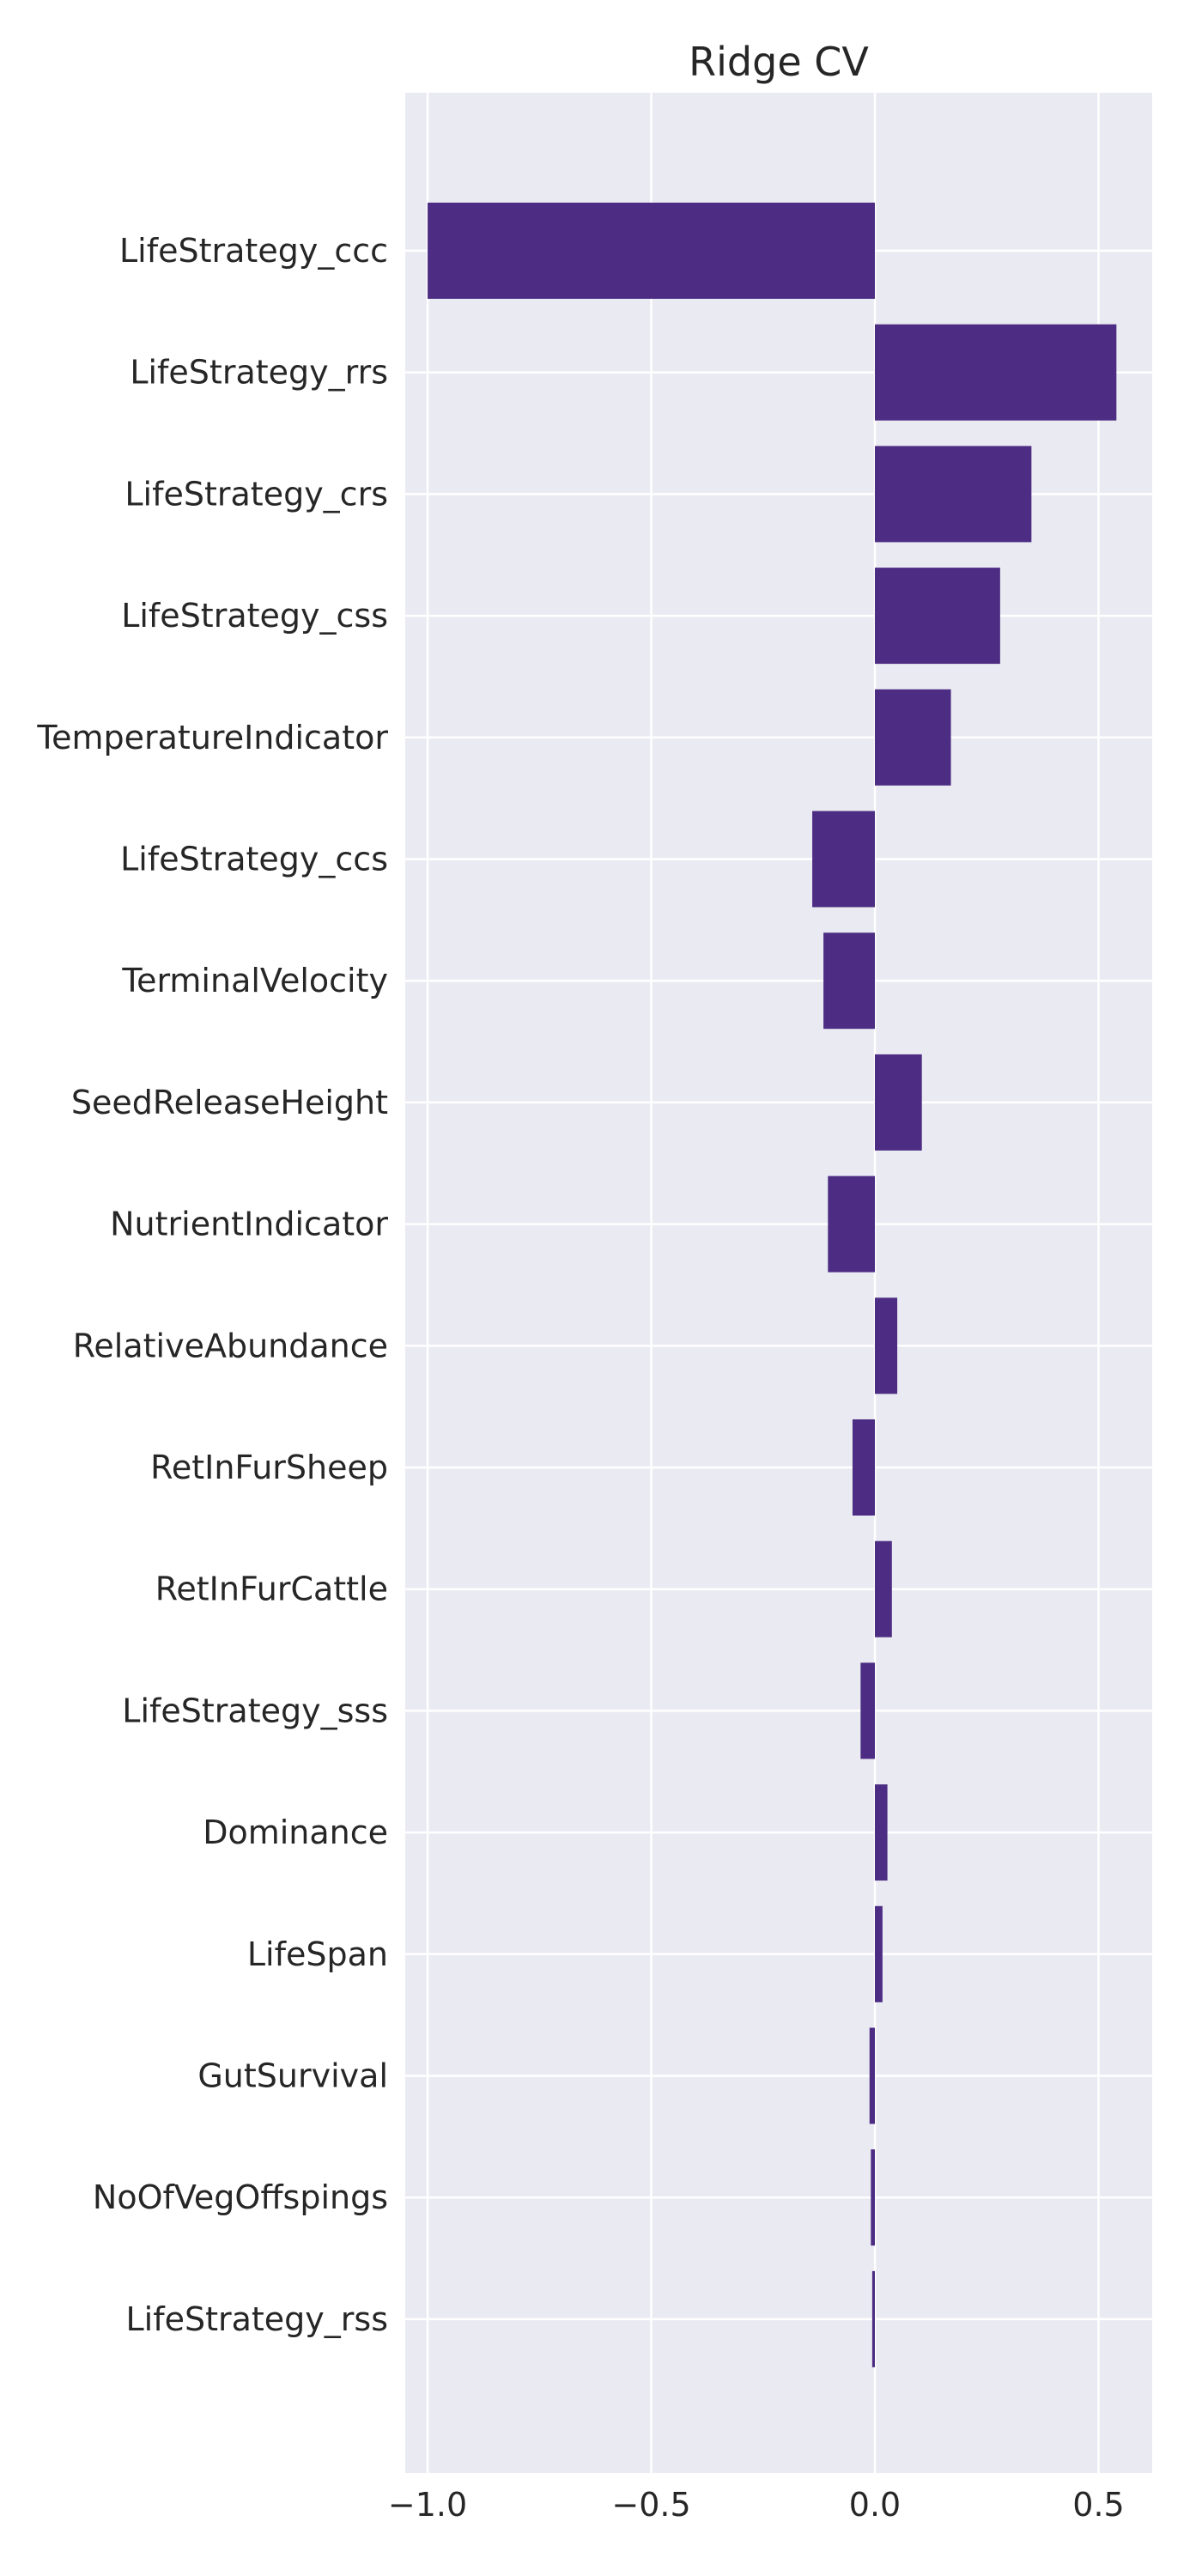  I want to click on chart-title: Ridge CV, so click(779, 62).